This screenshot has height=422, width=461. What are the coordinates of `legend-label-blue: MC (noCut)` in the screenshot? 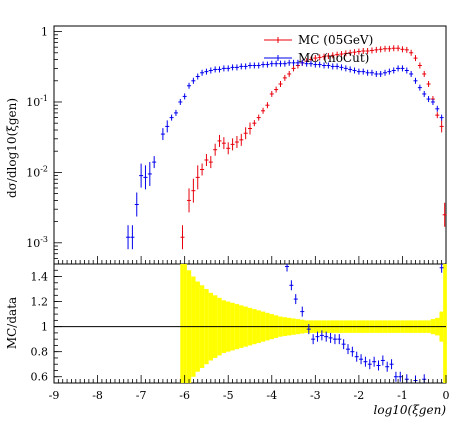 It's located at (333, 58).